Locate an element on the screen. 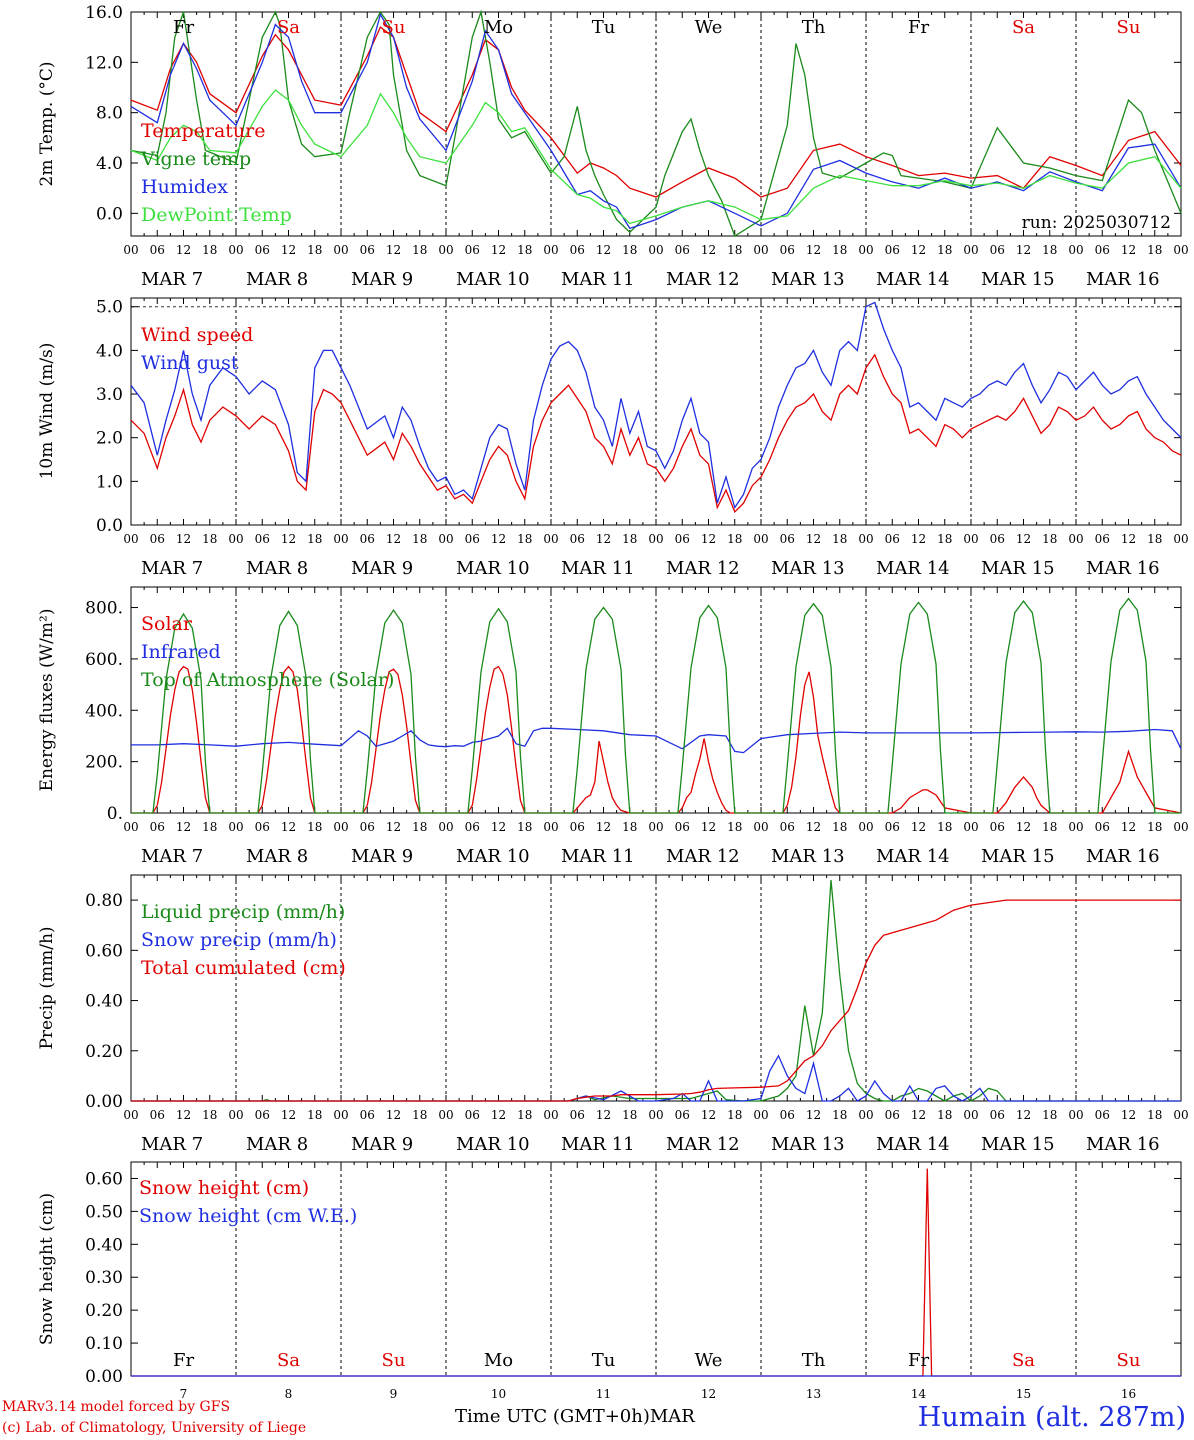 Image resolution: width=1194 pixels, height=1440 pixels. y-tick-label: 2.0 is located at coordinates (109, 439).